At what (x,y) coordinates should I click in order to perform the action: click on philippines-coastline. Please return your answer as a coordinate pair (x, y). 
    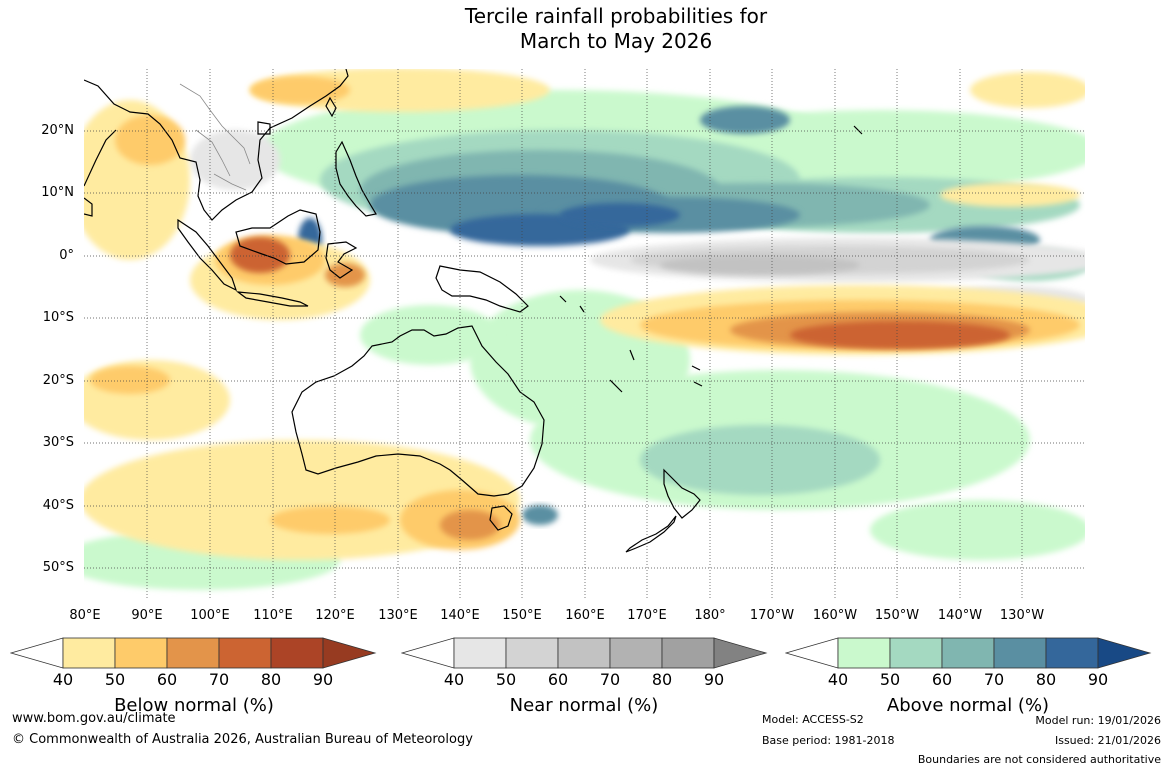
    Looking at the image, I should click on (356, 178).